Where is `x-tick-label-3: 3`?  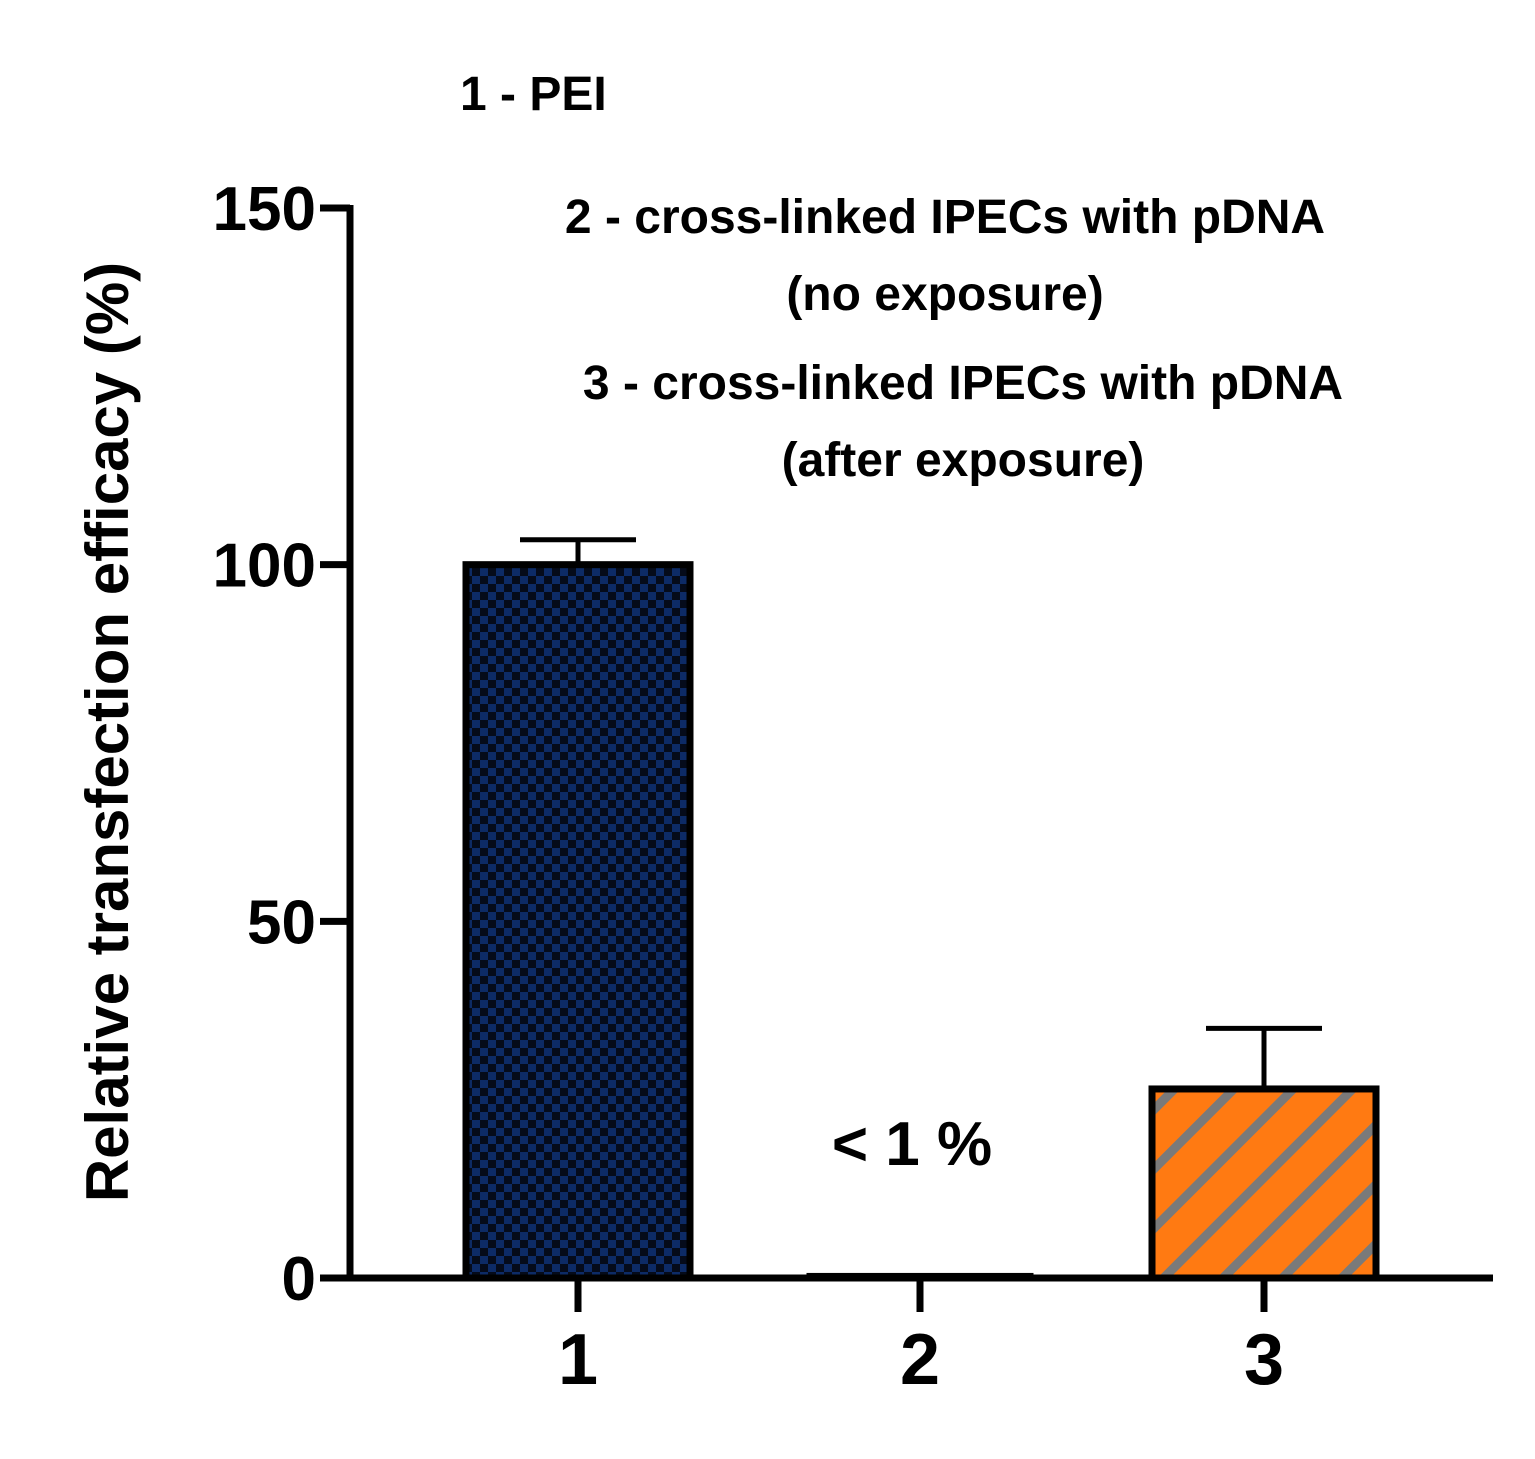
x-tick-label-3: 3 is located at coordinates (1264, 1360).